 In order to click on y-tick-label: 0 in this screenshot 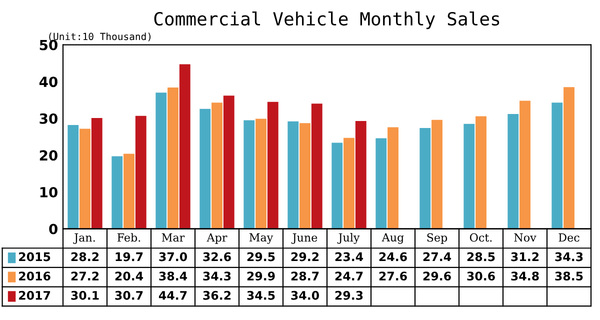, I will do `click(53, 229)`.